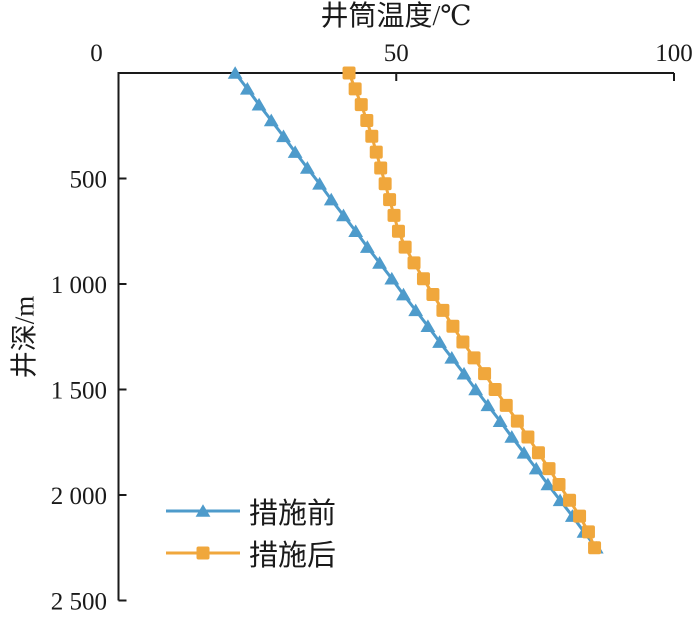 The image size is (700, 624). What do you see at coordinates (79, 391) in the screenshot?
I see `y-tick-label: 1 500` at bounding box center [79, 391].